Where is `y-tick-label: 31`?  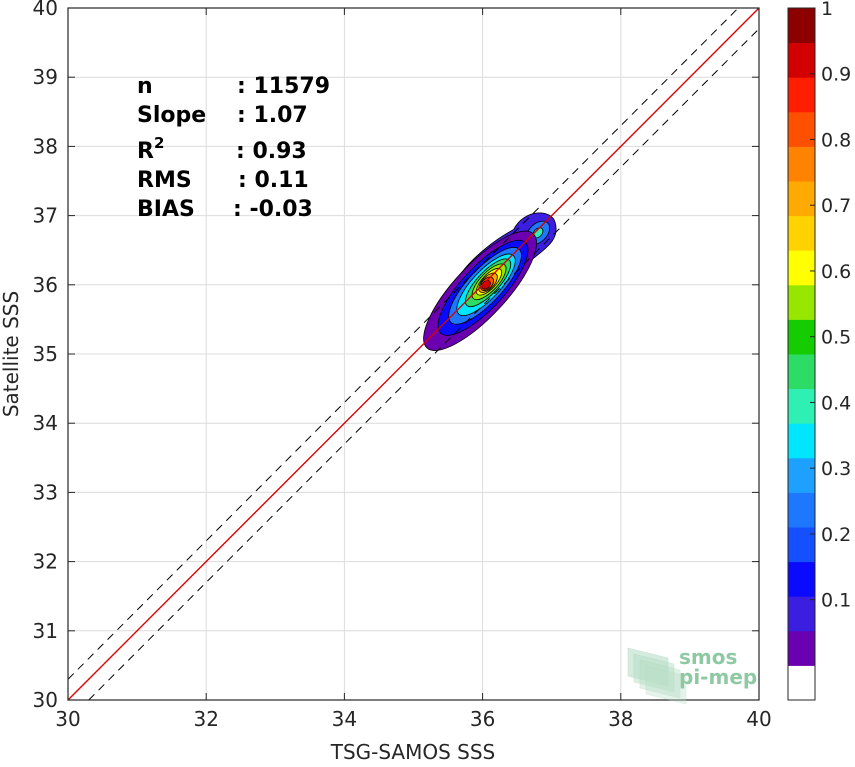 y-tick-label: 31 is located at coordinates (45, 631).